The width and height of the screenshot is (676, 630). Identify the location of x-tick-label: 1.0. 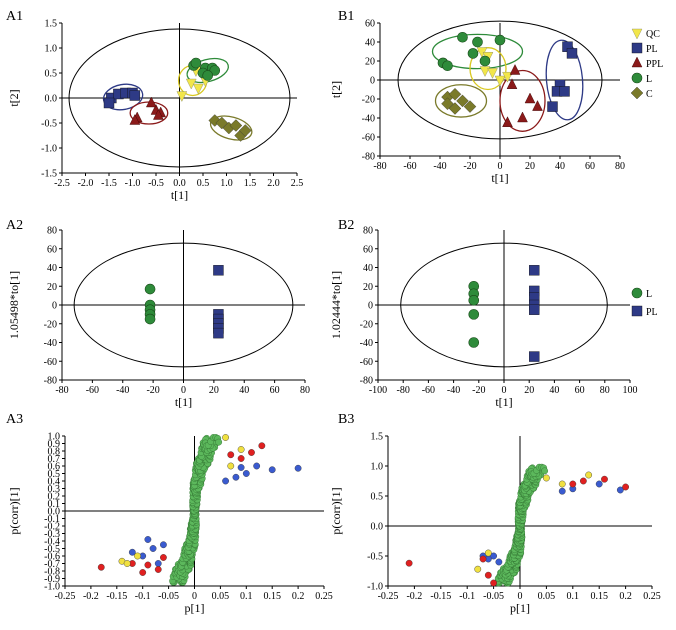
(226, 183).